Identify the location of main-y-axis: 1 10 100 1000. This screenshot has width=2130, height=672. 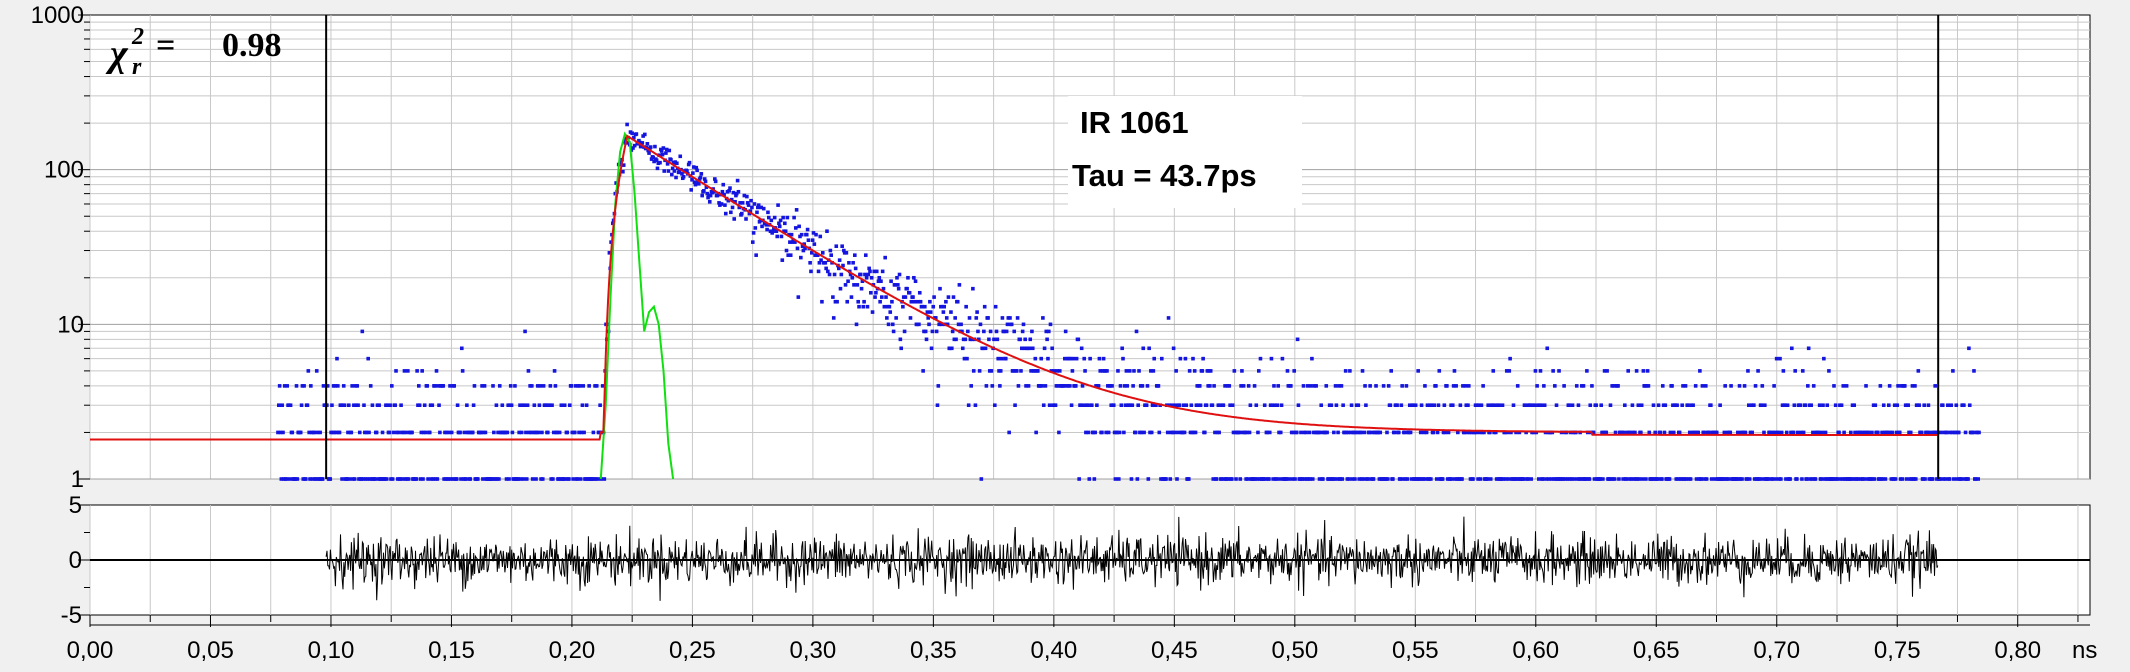
(60, 247).